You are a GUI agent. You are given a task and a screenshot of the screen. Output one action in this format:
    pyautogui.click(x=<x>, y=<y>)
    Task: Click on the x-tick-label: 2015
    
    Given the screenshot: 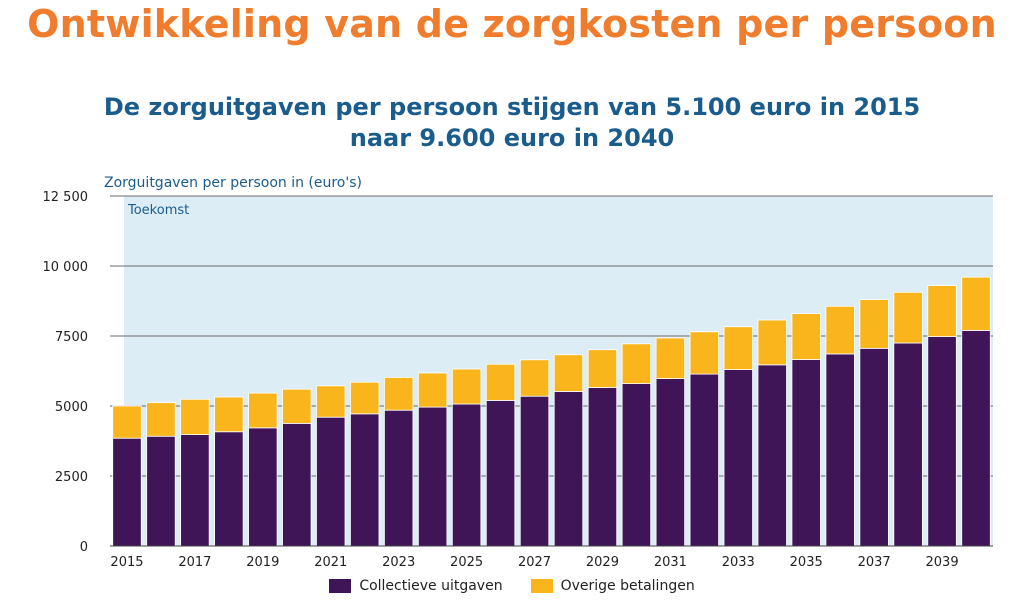 What is the action you would take?
    pyautogui.click(x=126, y=562)
    